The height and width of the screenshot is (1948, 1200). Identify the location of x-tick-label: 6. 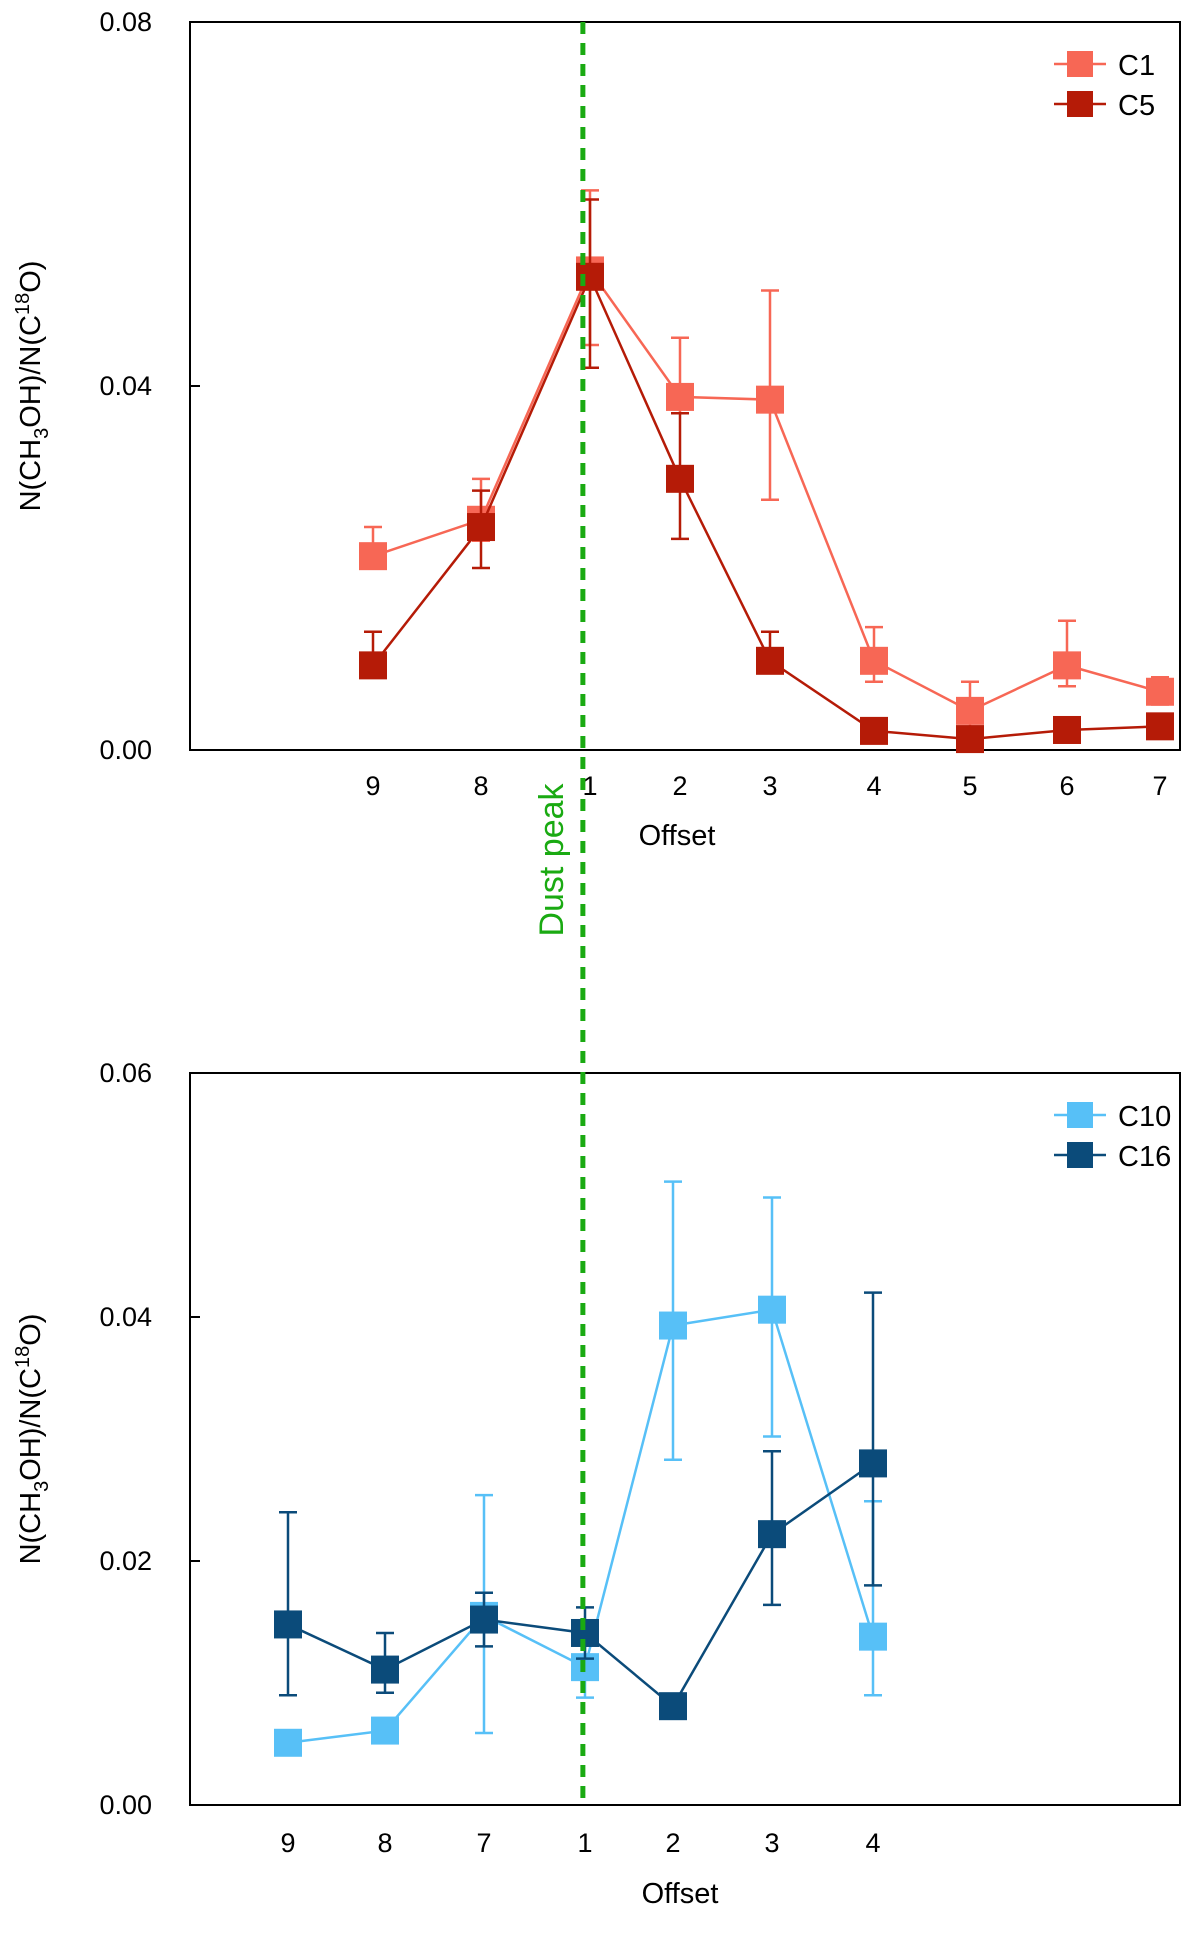
(1066, 786).